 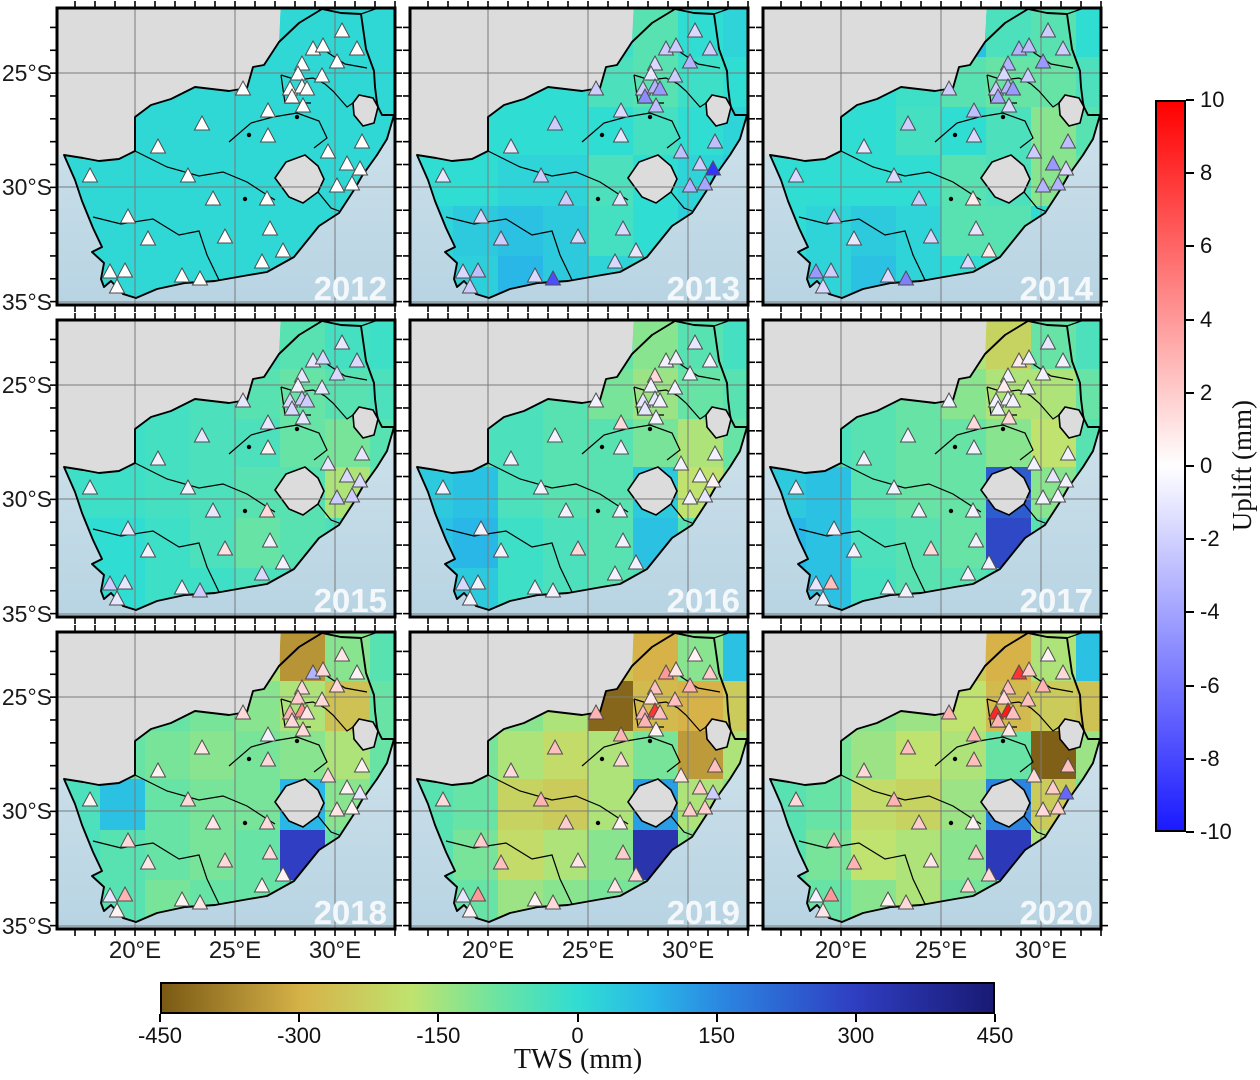 I want to click on tws-tick, so click(x=438, y=1018).